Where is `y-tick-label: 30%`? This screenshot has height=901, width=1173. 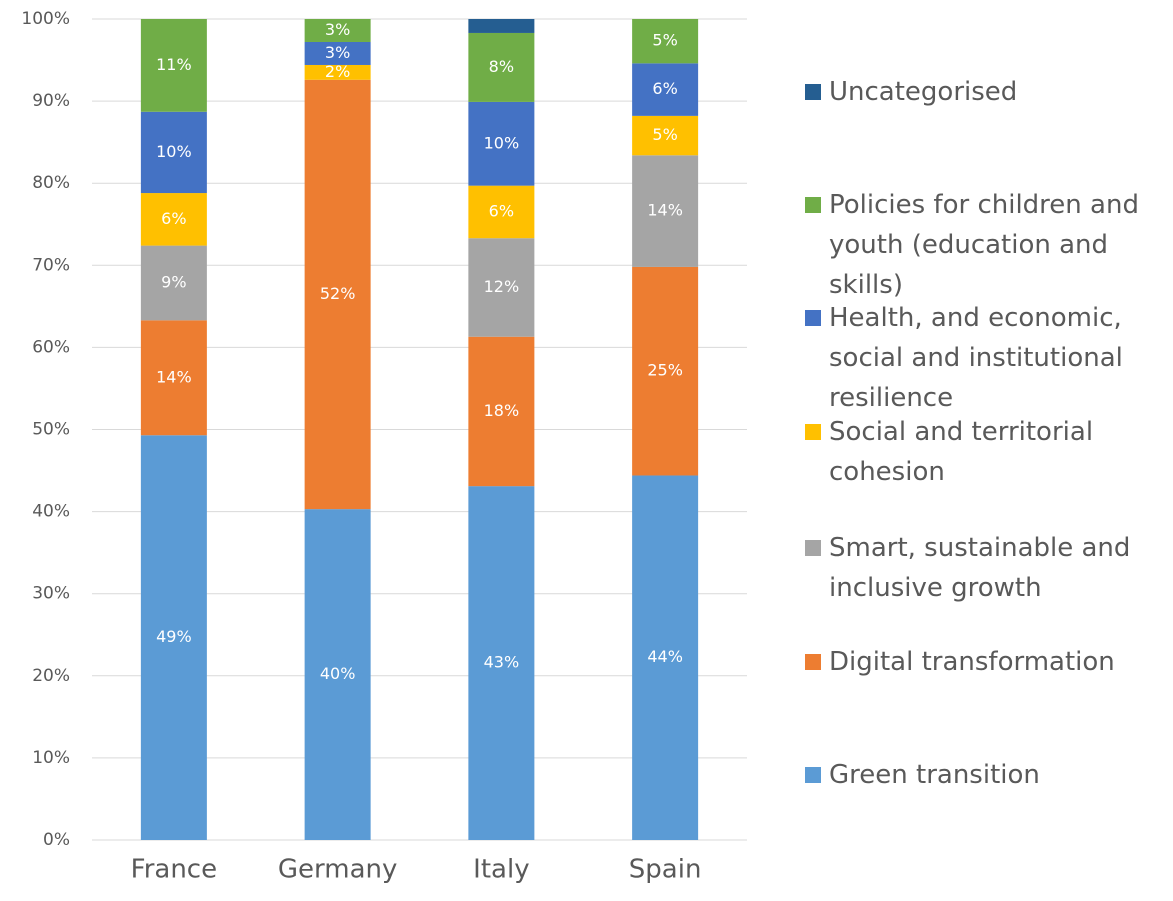
y-tick-label: 30% is located at coordinates (51, 594).